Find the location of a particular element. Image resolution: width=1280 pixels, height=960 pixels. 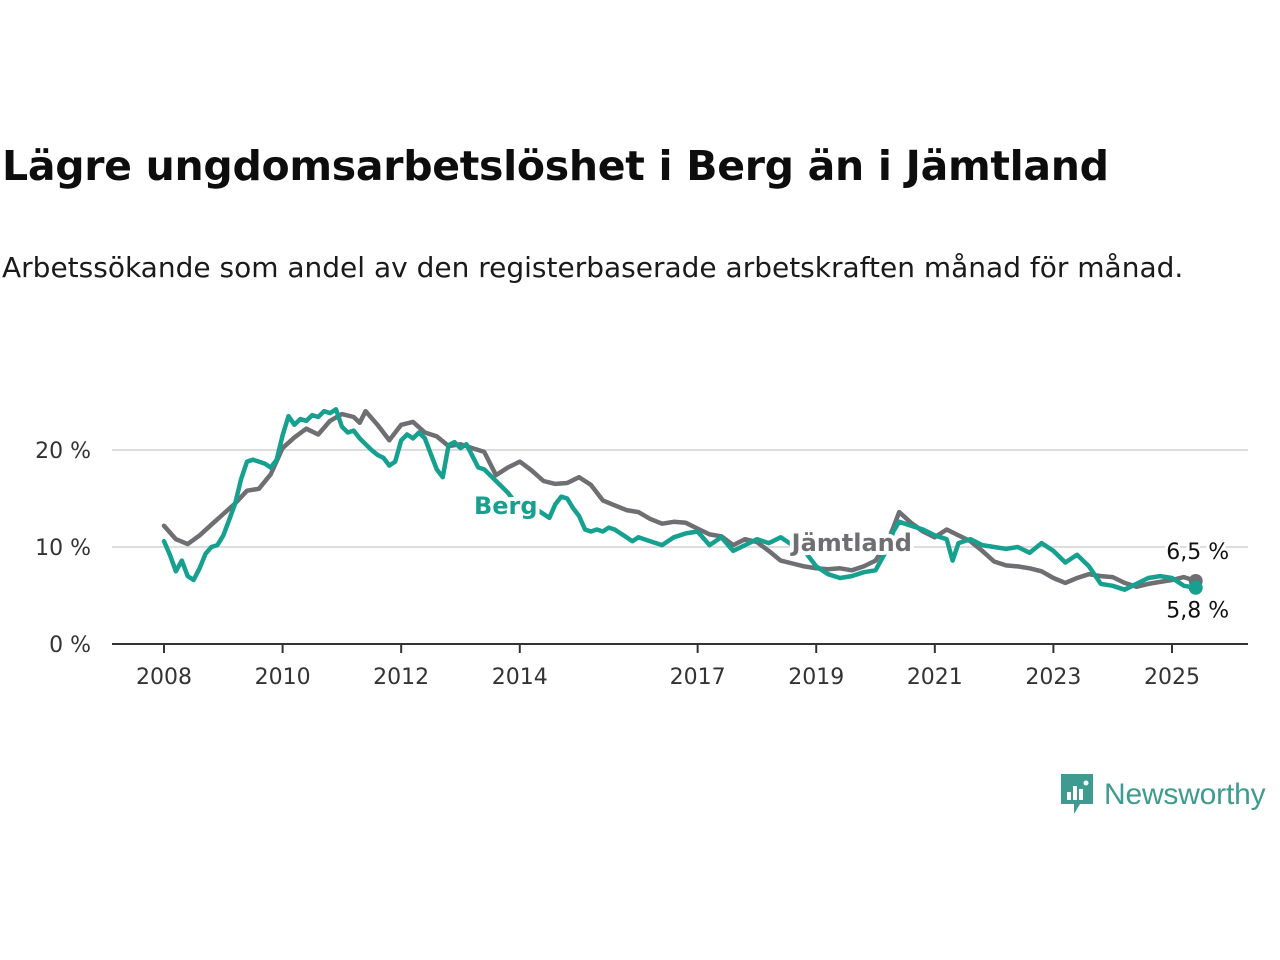

end-value-halo: 5,8 % is located at coordinates (1197, 611).